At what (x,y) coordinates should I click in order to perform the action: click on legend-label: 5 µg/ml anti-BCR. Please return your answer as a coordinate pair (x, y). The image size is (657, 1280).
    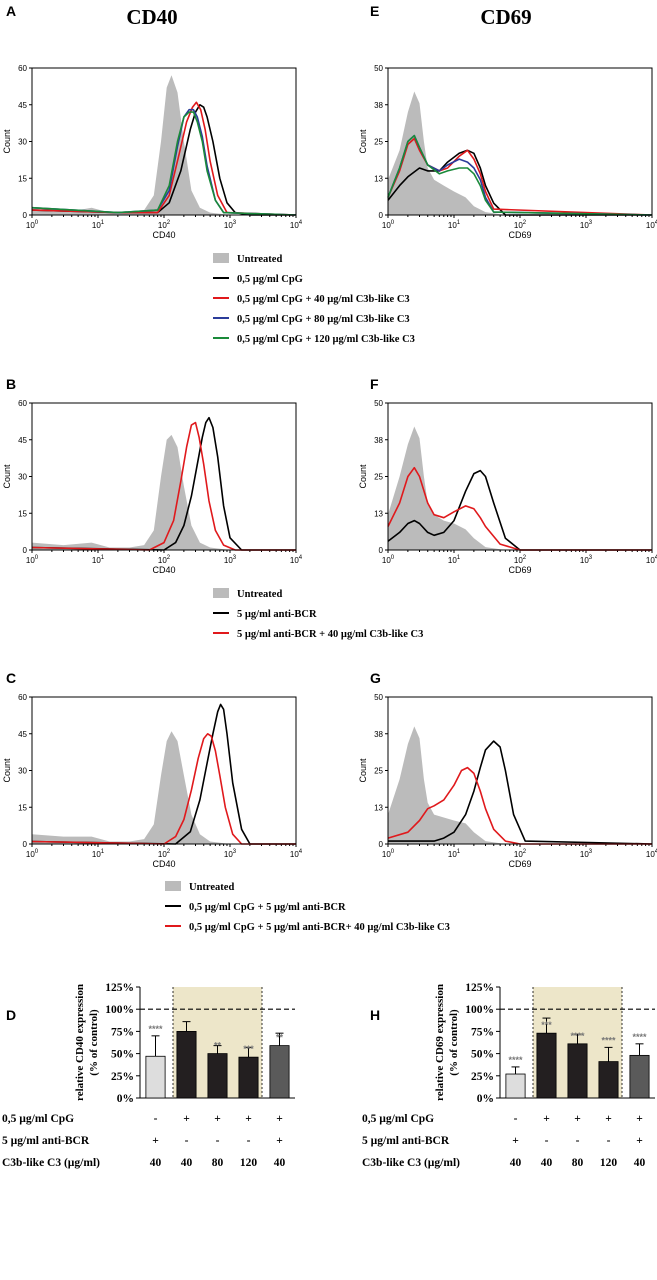
    Looking at the image, I should click on (277, 614).